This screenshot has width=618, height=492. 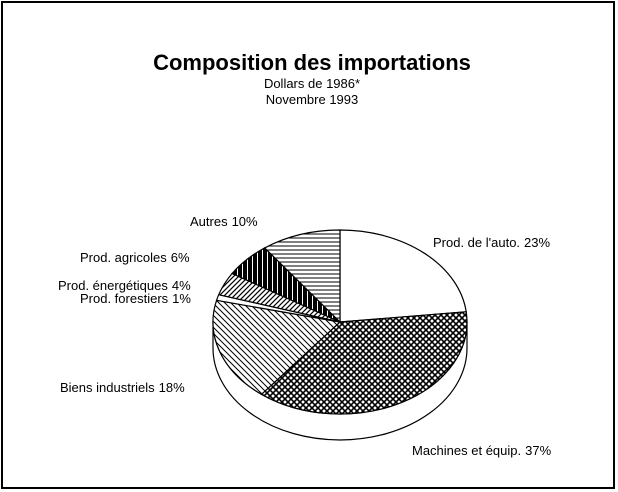 I want to click on slice-label: Prod. de l'auto. 23%, so click(x=492, y=242).